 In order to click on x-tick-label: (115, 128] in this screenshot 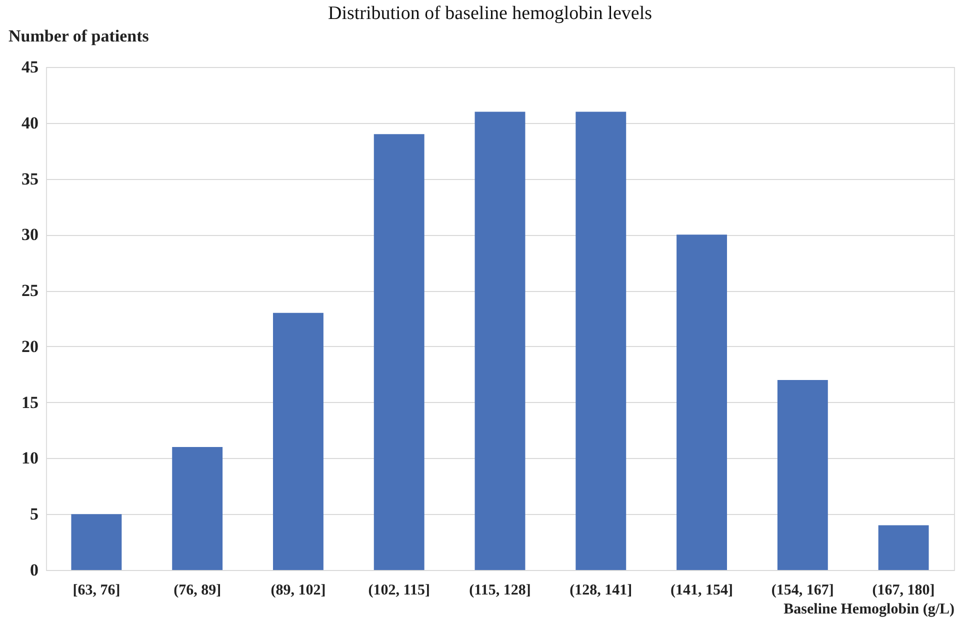, I will do `click(500, 590)`.